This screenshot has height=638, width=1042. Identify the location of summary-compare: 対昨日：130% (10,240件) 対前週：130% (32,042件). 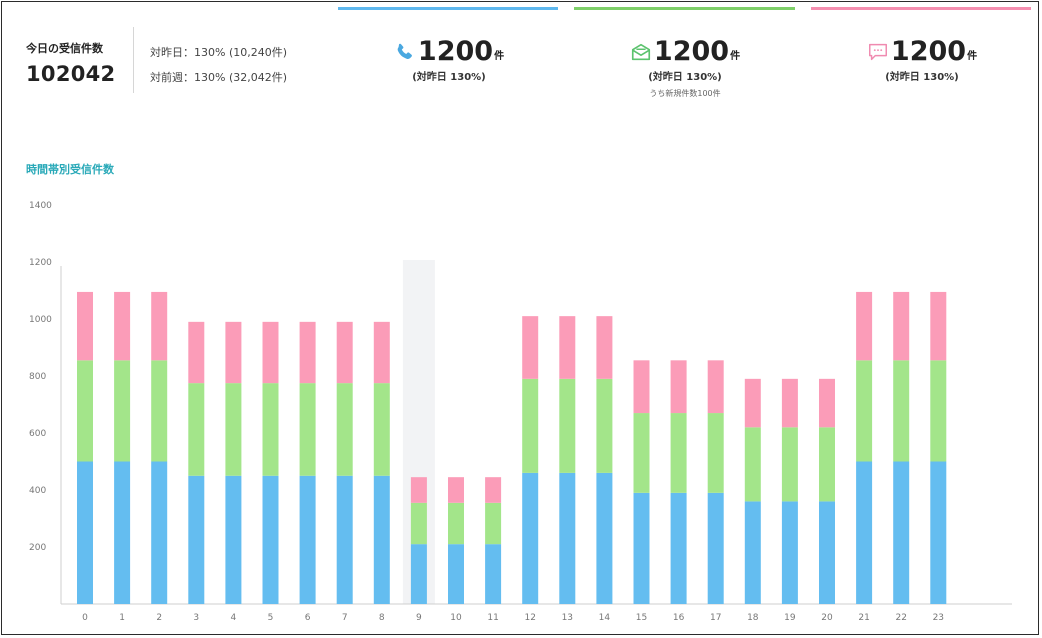
(218, 65).